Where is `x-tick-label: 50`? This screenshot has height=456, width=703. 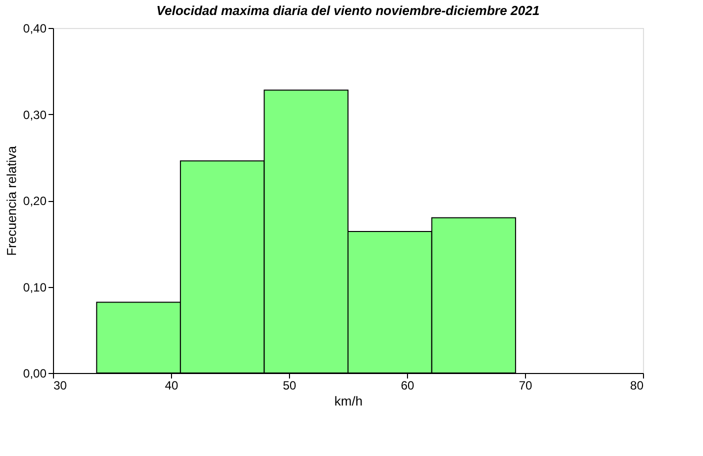 x-tick-label: 50 is located at coordinates (289, 385).